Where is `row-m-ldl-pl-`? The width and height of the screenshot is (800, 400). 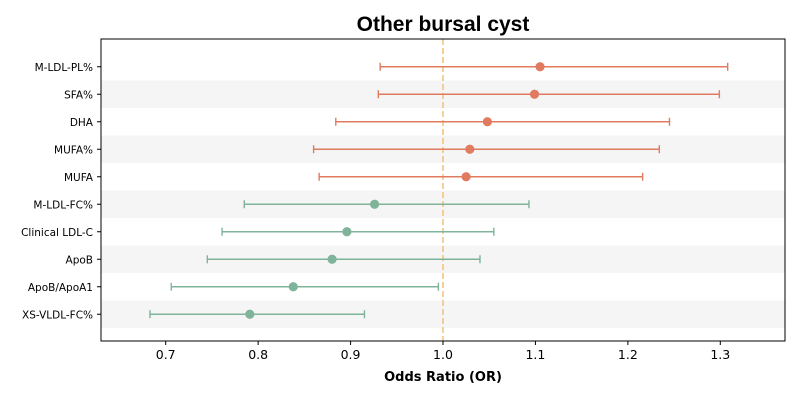 row-m-ldl-pl- is located at coordinates (554, 67).